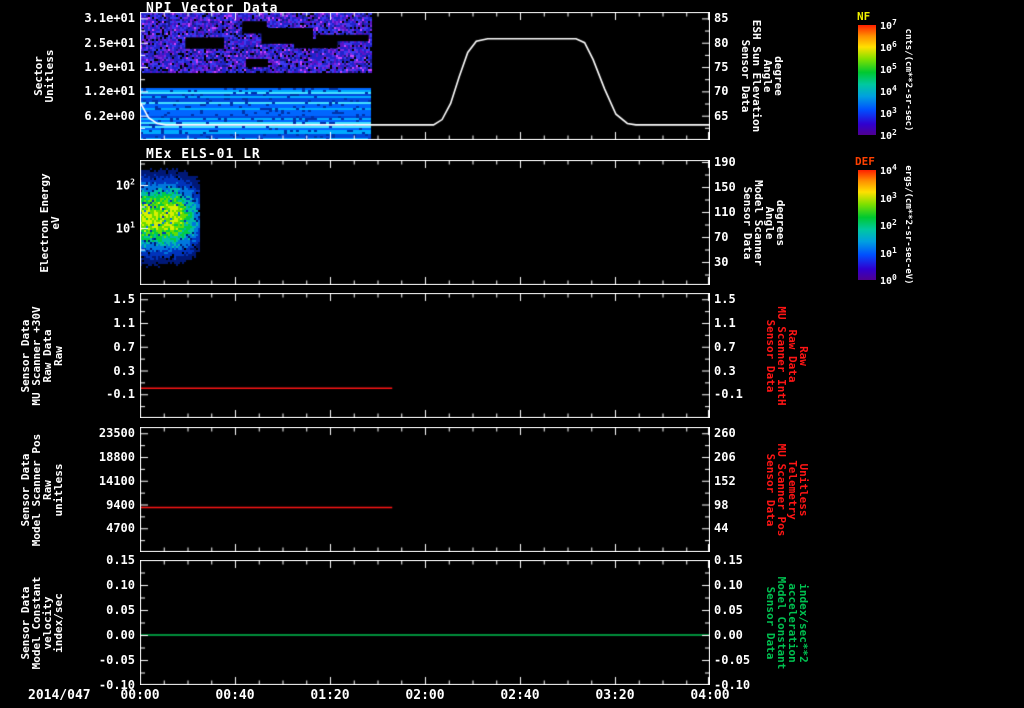 This screenshot has width=1024, height=708. Describe the element at coordinates (109, 42) in the screenshot. I see `y-tick-label-left: 2.5e+01` at that location.